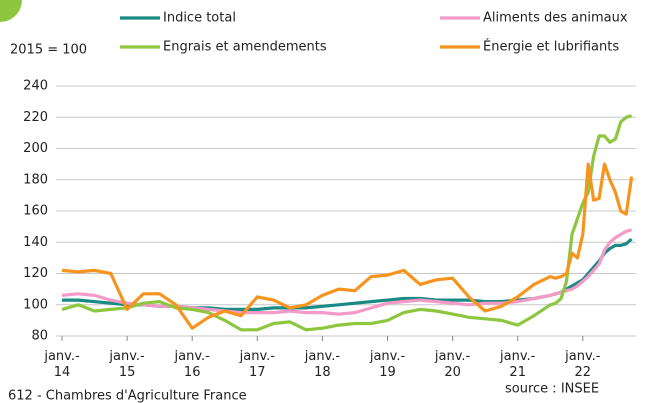 The height and width of the screenshot is (403, 662). Describe the element at coordinates (127, 396) in the screenshot. I see `footer: 612 - Chambres d'Agriculture France` at that location.